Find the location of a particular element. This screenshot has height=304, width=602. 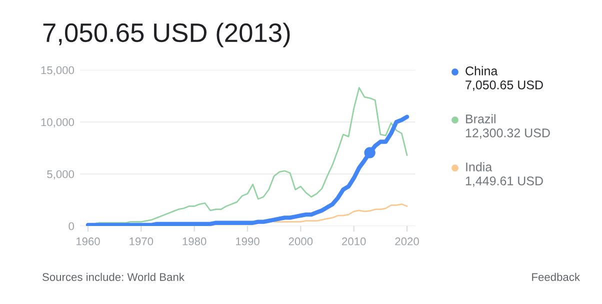

x-tick-label: 2000 is located at coordinates (300, 241).